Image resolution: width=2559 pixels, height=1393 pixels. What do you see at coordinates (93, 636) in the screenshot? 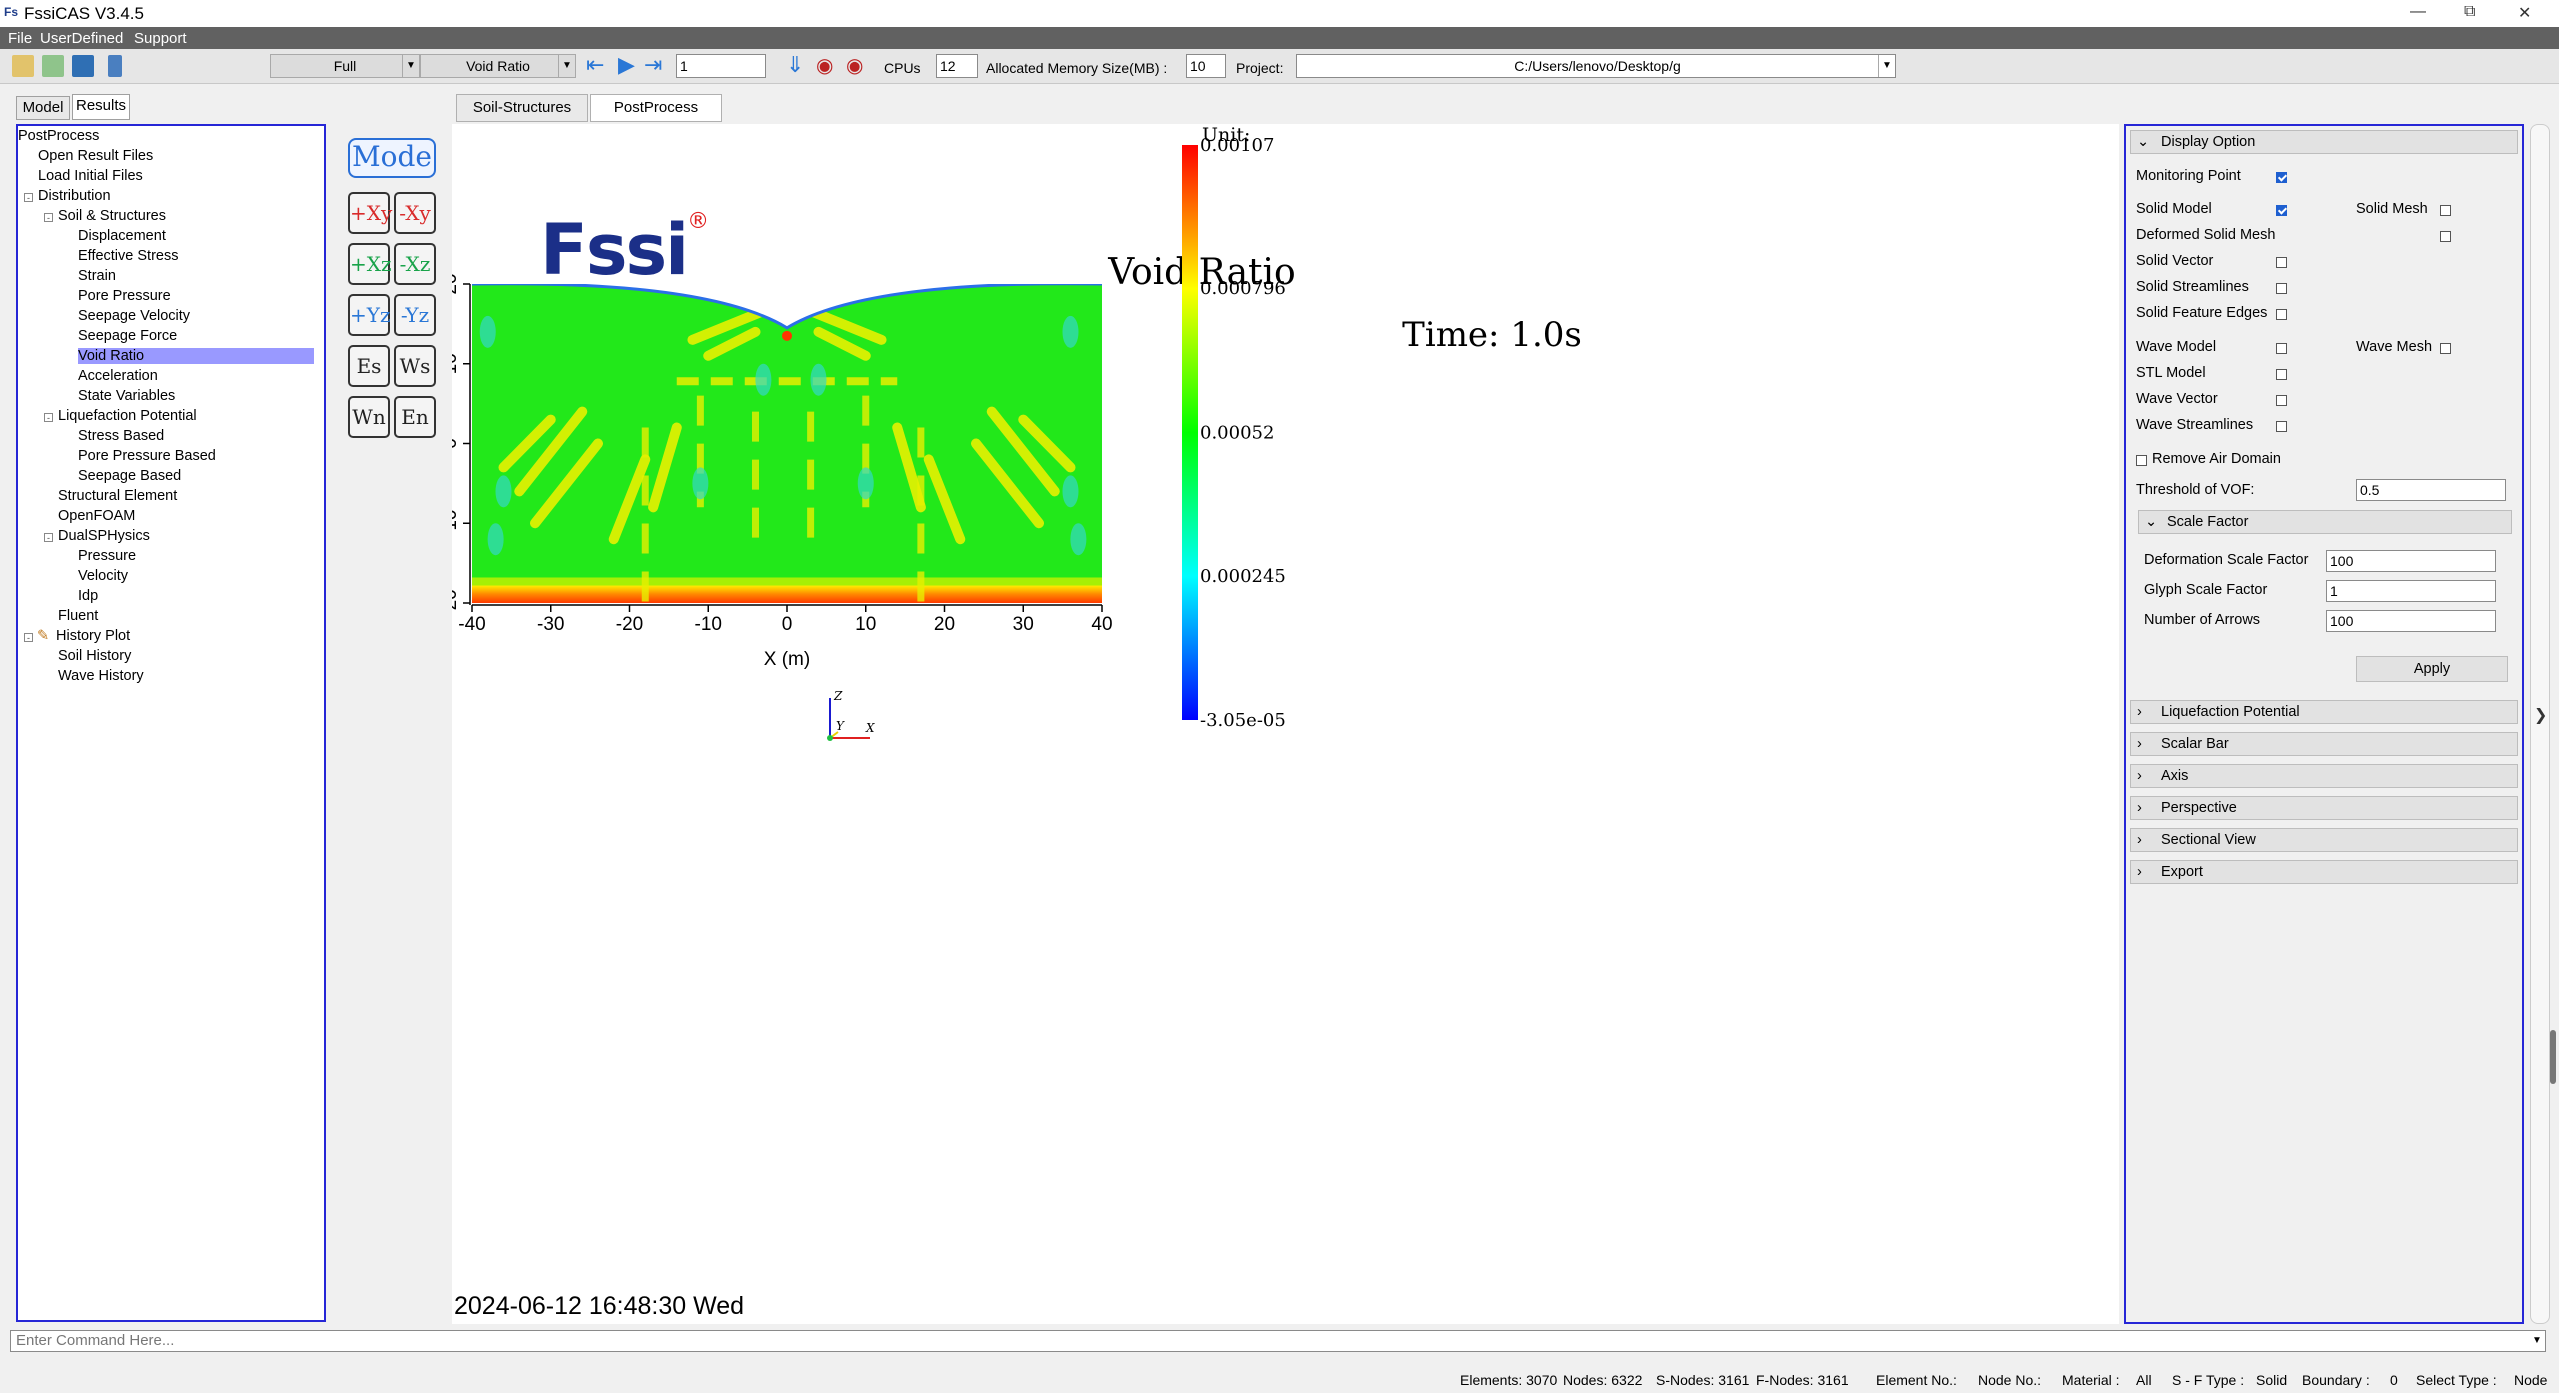
I see `tree-item-history-plot: History Plot` at bounding box center [93, 636].